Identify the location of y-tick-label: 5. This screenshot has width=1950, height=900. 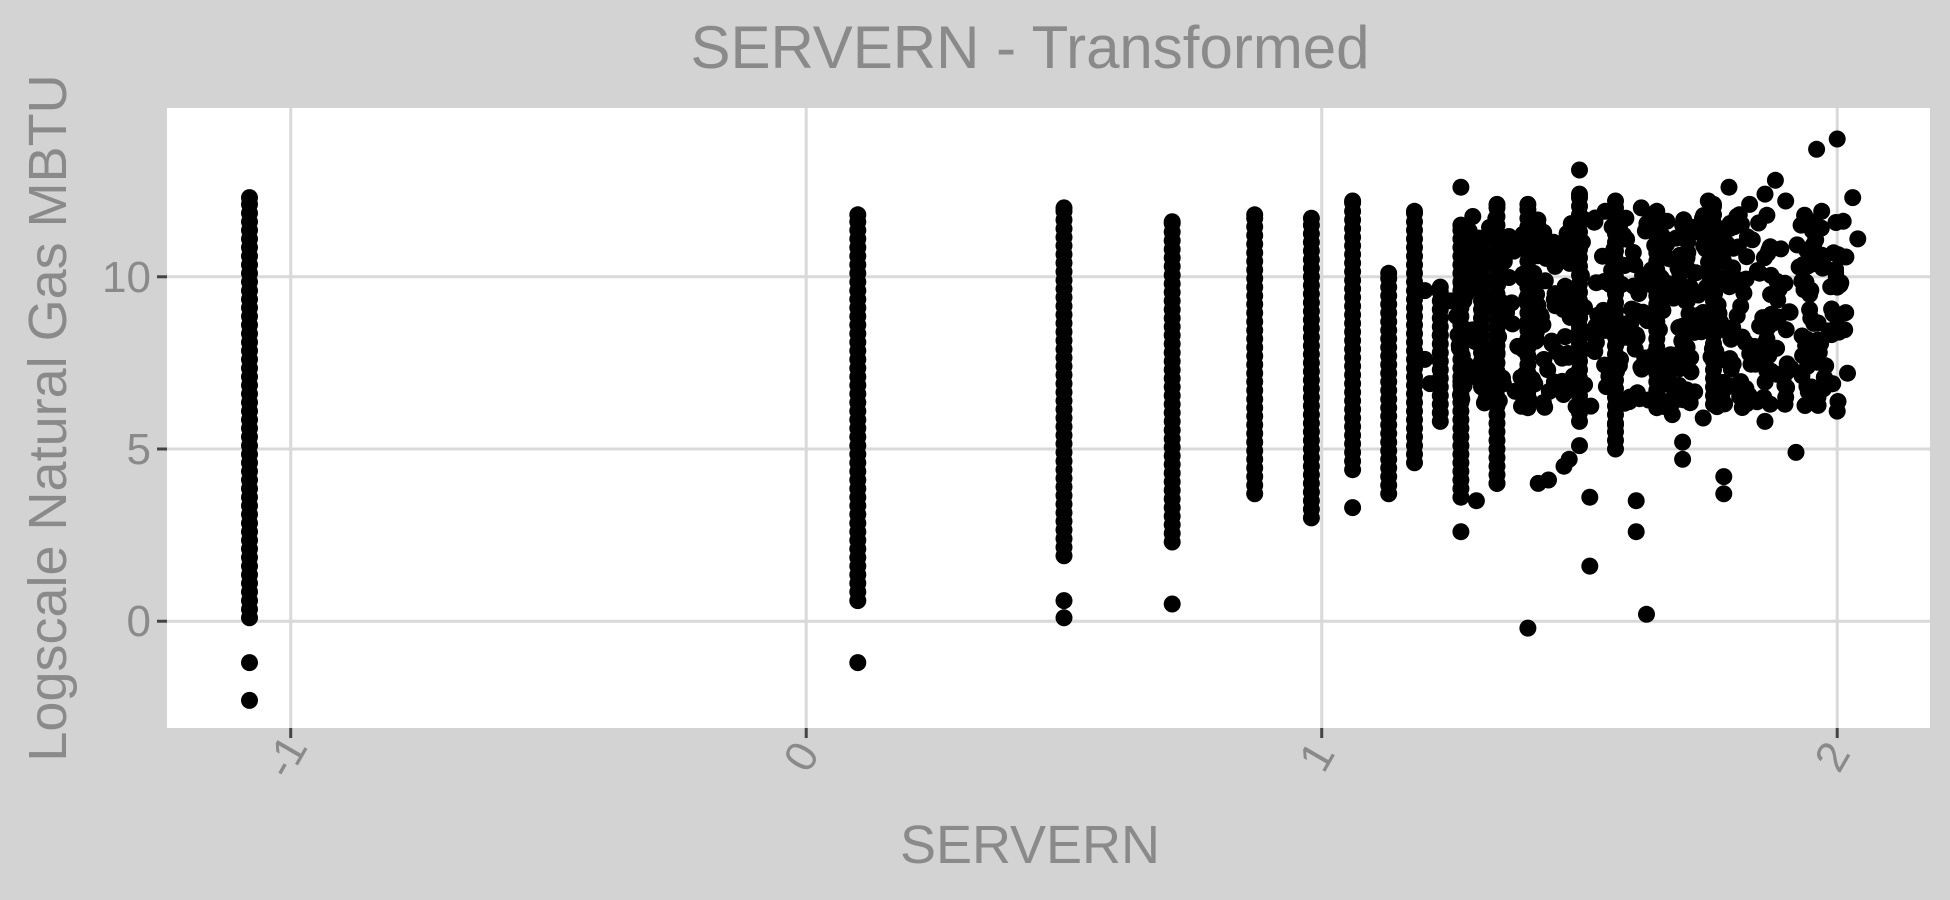
(139, 449).